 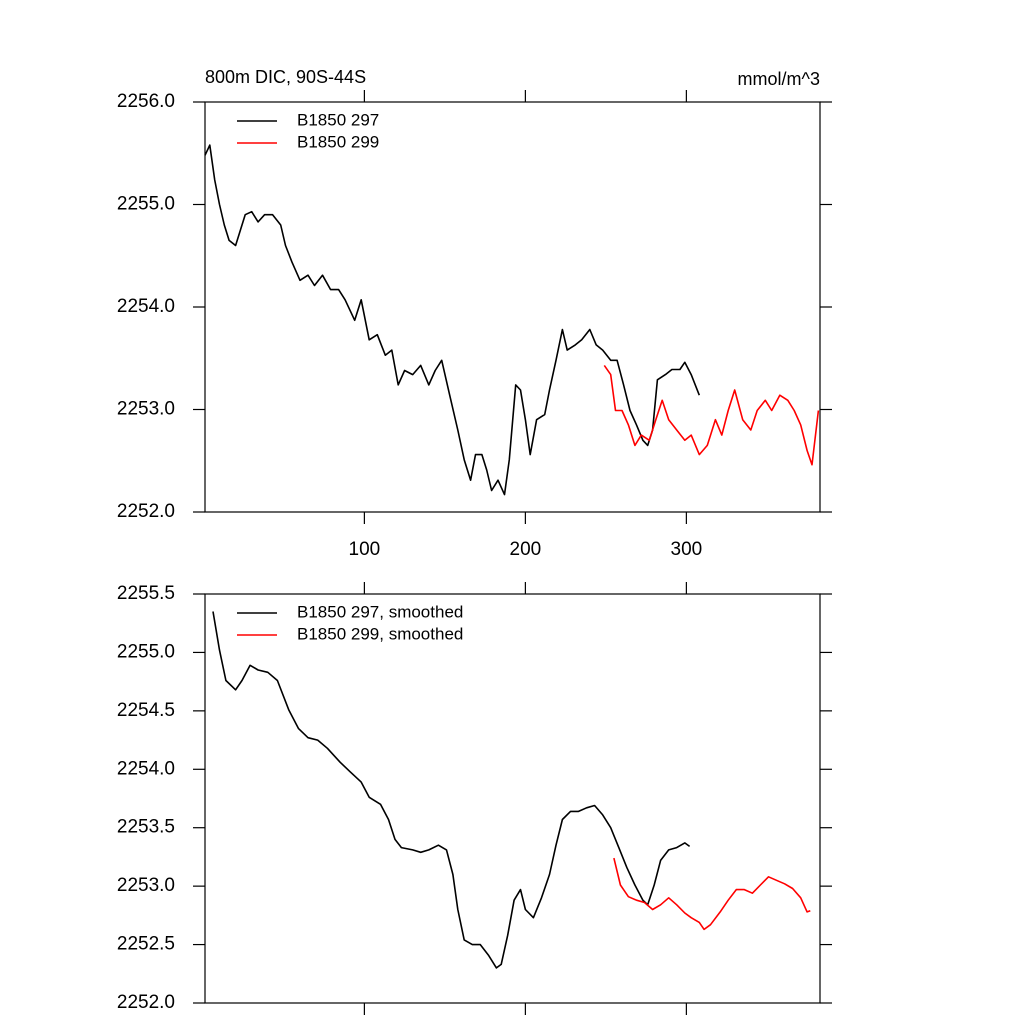 What do you see at coordinates (146, 710) in the screenshot?
I see `y-tick-label: 2254.5` at bounding box center [146, 710].